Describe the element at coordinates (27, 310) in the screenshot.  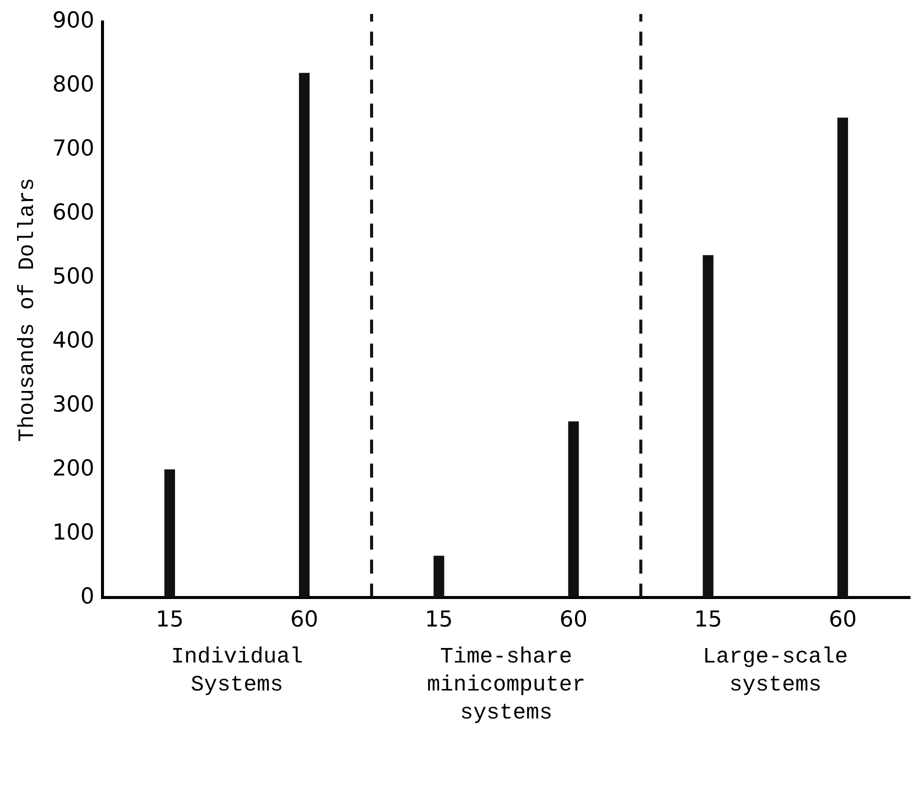
I see `y-axis-title: Thousands of Dollars` at that location.